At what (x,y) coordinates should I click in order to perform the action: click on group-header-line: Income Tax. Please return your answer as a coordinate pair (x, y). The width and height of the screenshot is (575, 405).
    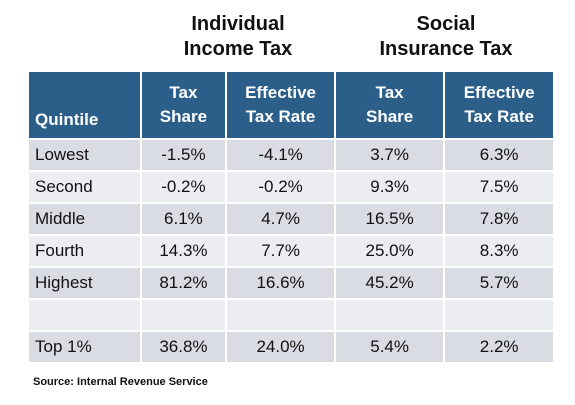
    Looking at the image, I should click on (238, 49).